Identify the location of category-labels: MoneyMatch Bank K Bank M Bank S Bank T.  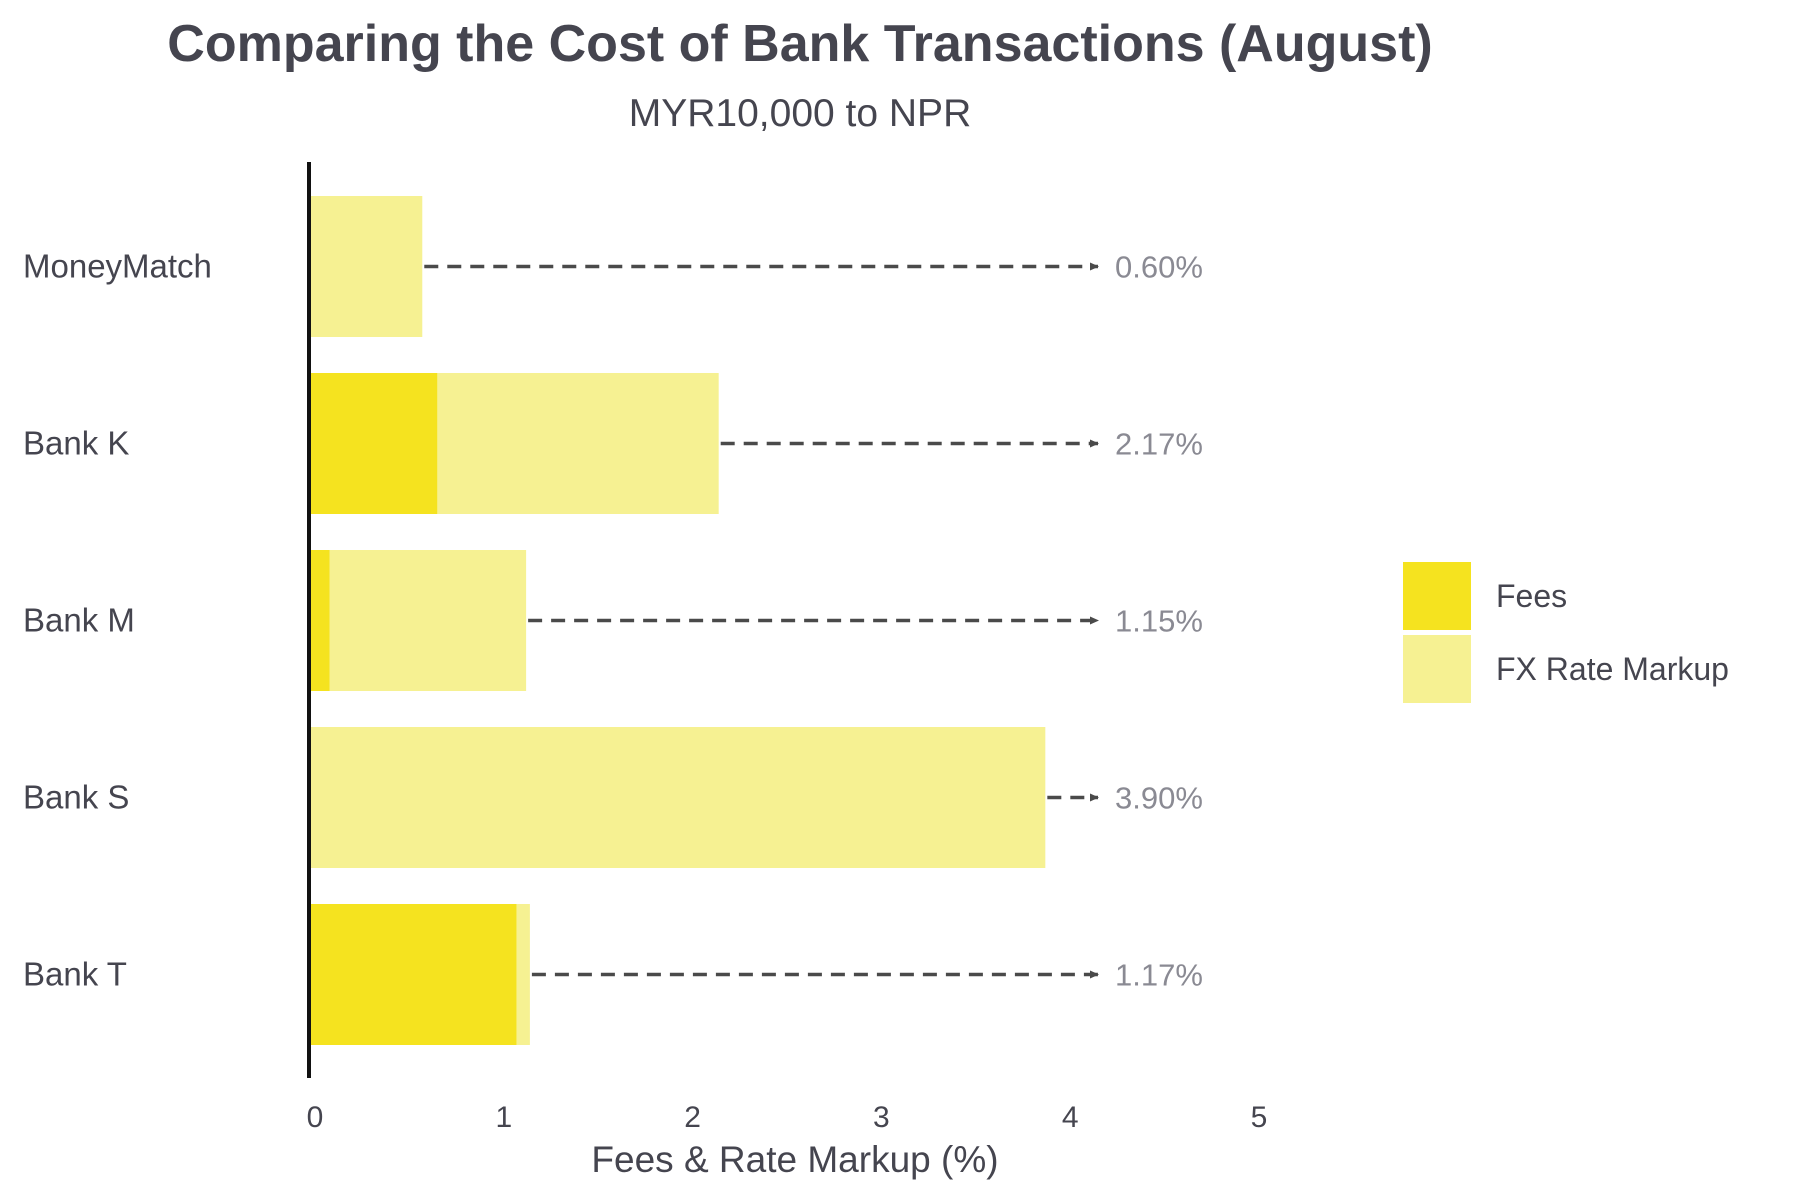
(117, 620).